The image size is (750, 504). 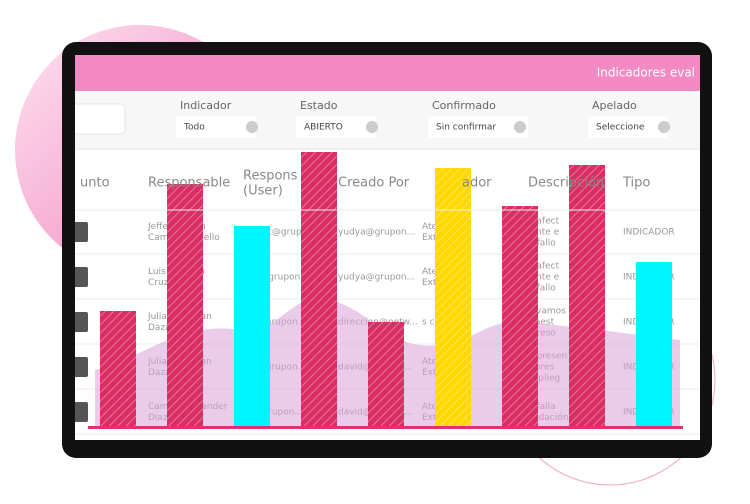 What do you see at coordinates (189, 183) in the screenshot?
I see `column-header: Responsable` at bounding box center [189, 183].